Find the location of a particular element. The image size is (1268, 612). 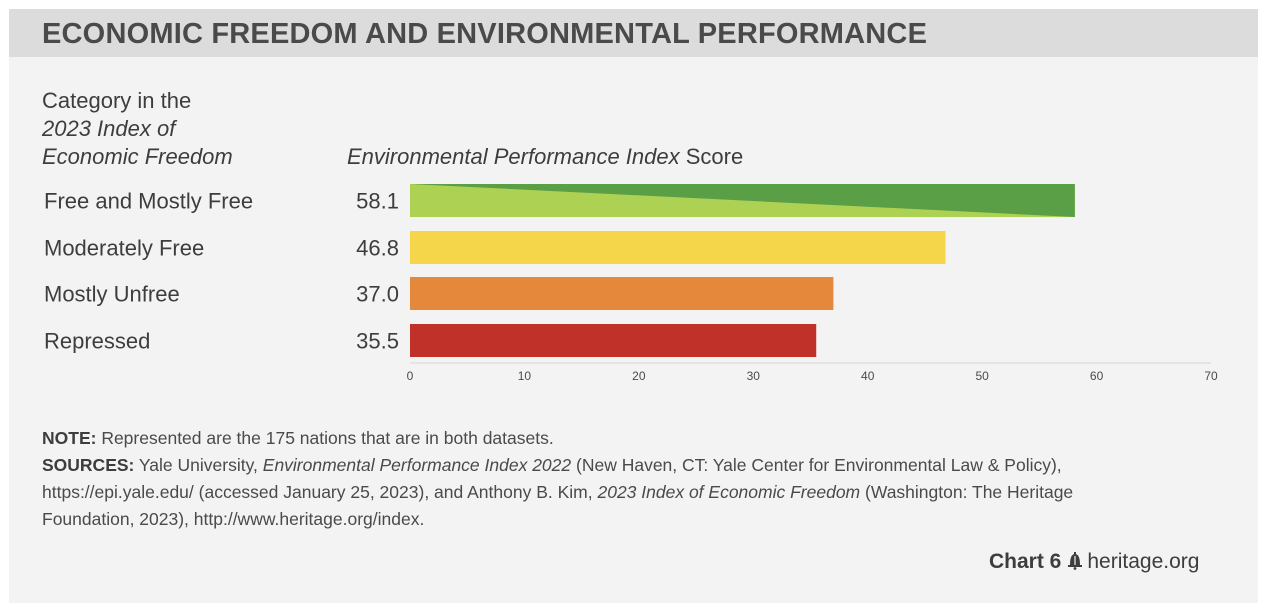

category-header-line3: Economic Freedom is located at coordinates (137, 156).